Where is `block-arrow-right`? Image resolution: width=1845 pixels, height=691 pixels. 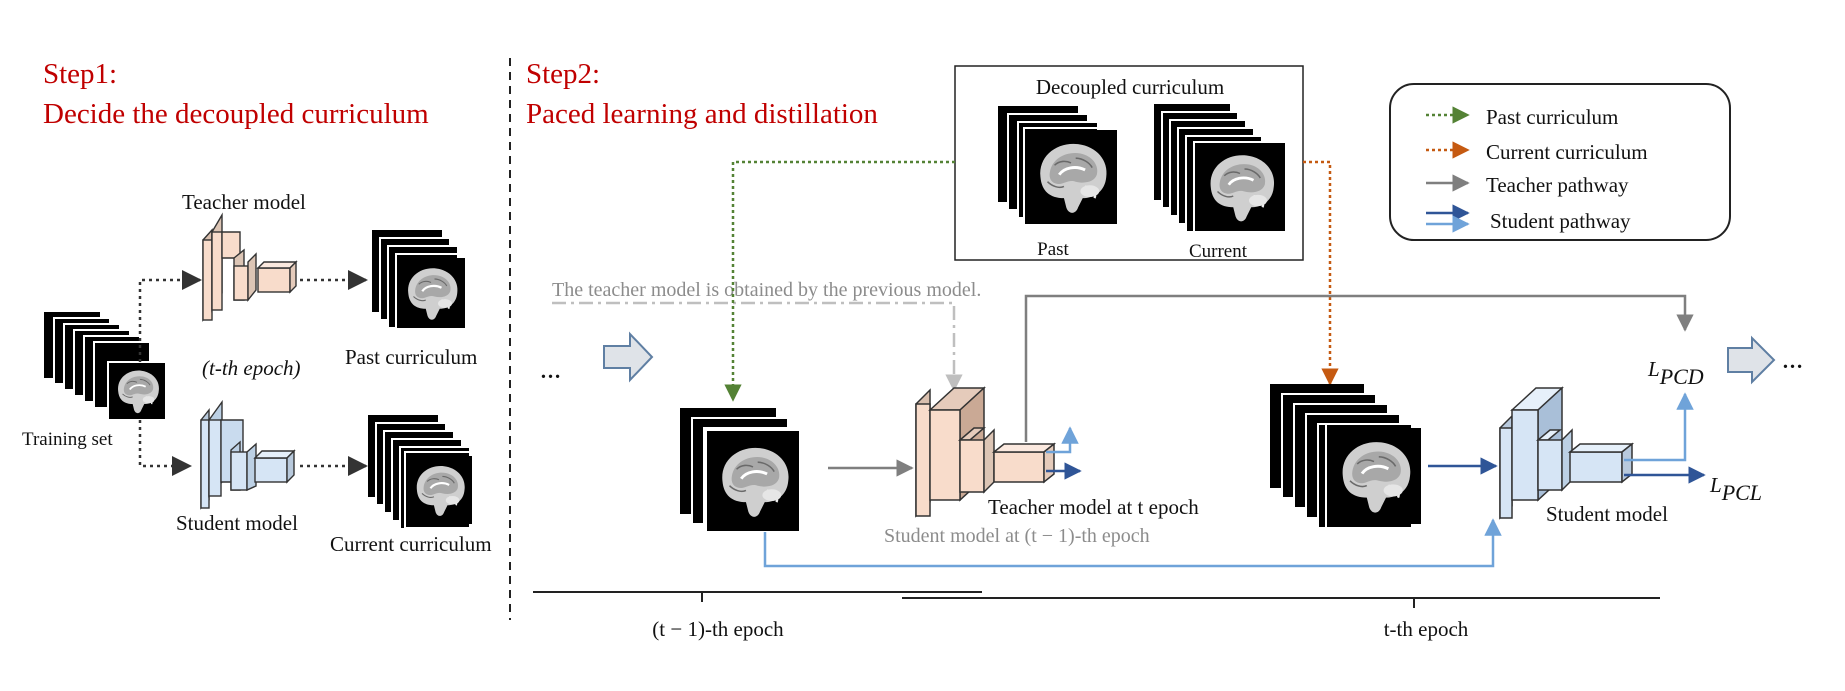 block-arrow-right is located at coordinates (1751, 360).